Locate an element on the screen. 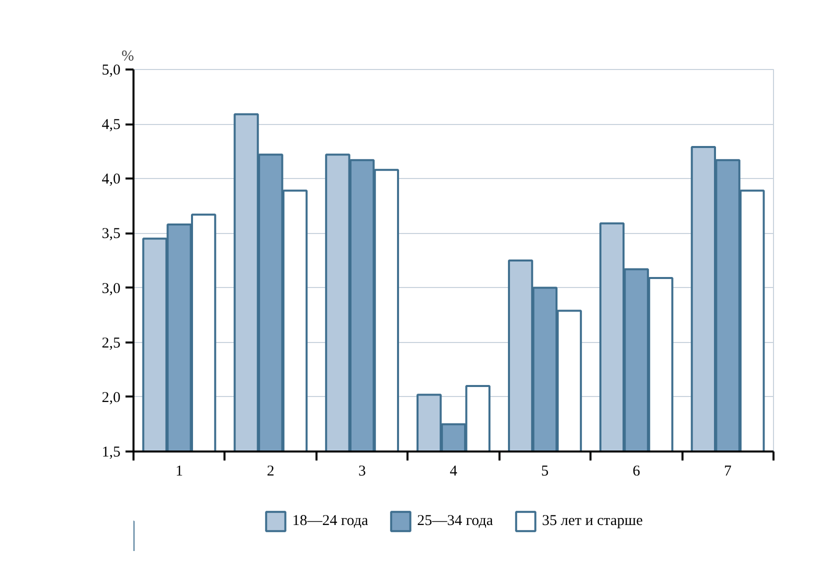 The width and height of the screenshot is (830, 577). x-tick-label: 4 is located at coordinates (454, 472).